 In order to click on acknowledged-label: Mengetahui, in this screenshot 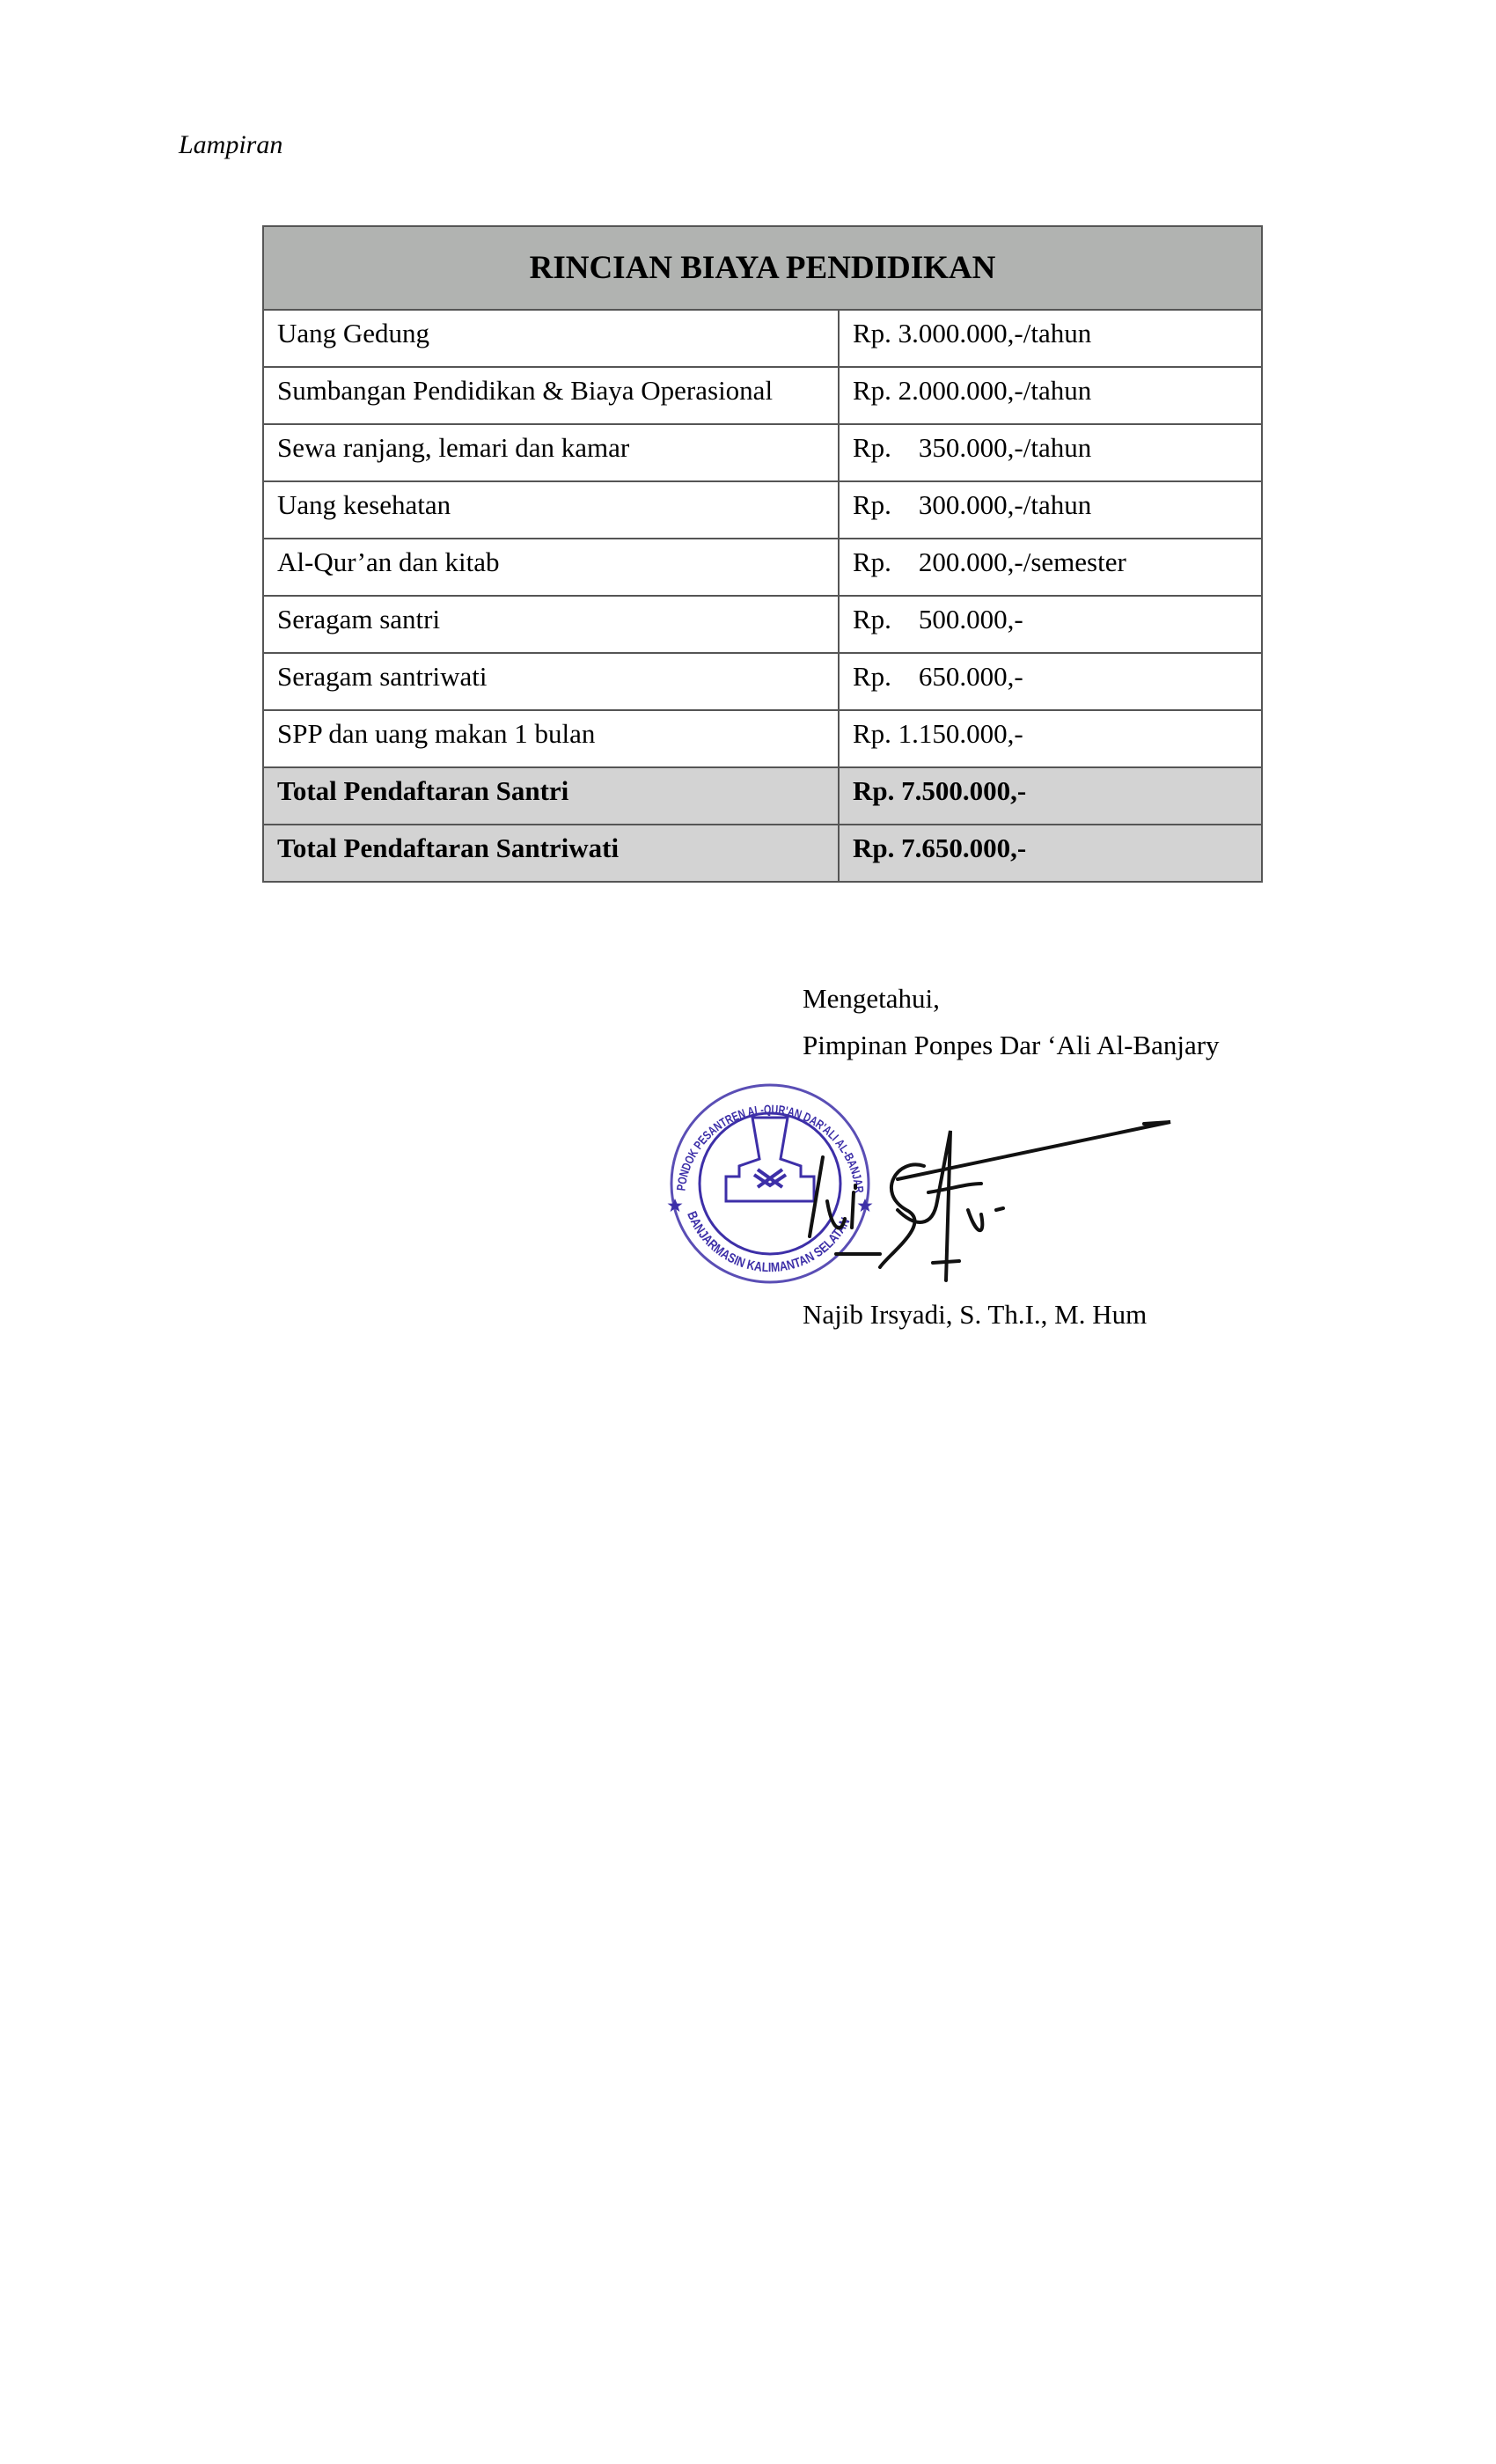, I will do `click(872, 999)`.